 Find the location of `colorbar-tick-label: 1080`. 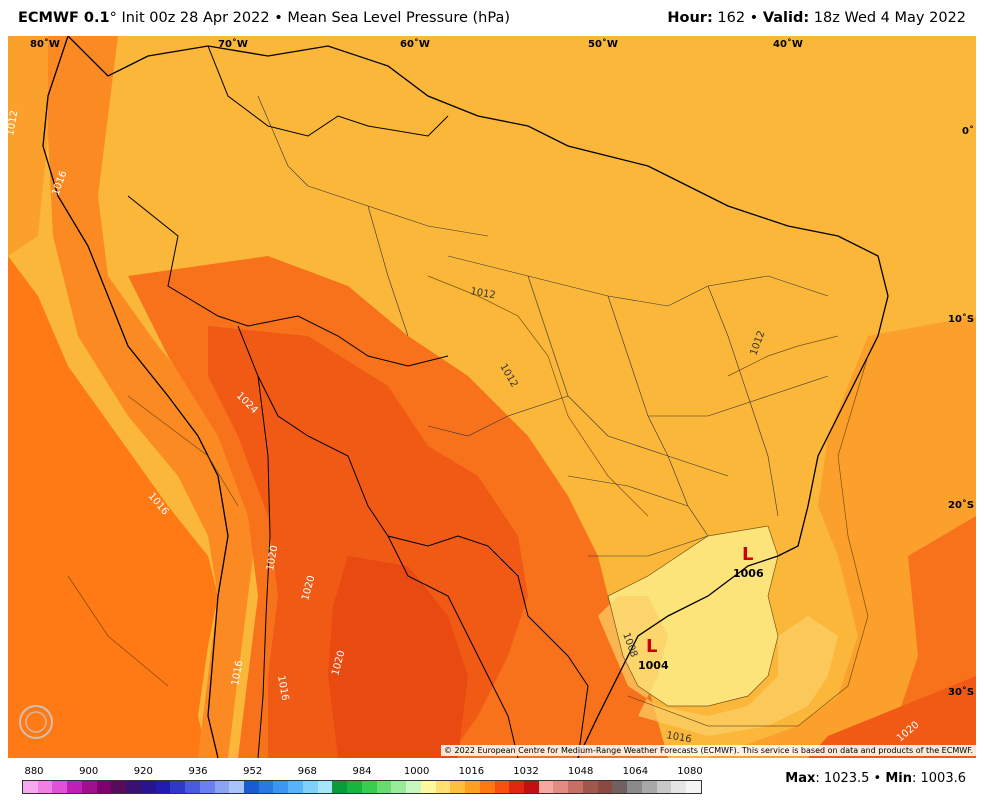

colorbar-tick-label: 1080 is located at coordinates (690, 771).